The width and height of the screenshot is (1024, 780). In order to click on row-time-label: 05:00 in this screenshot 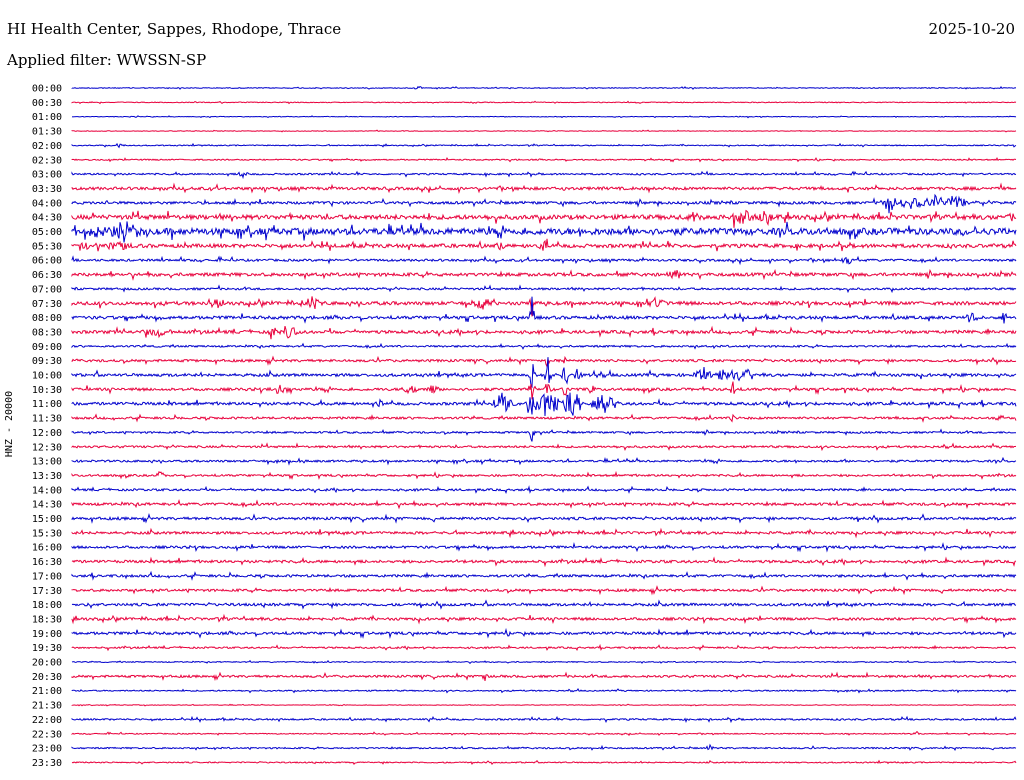, I will do `click(47, 232)`.